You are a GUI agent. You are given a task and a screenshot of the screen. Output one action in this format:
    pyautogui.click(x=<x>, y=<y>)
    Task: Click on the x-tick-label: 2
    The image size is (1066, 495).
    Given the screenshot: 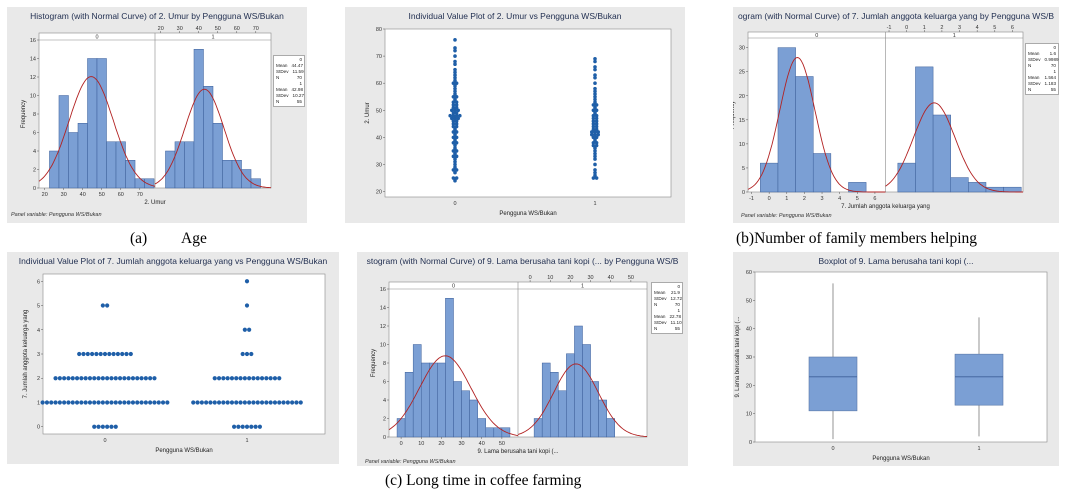 What is the action you would take?
    pyautogui.click(x=804, y=199)
    